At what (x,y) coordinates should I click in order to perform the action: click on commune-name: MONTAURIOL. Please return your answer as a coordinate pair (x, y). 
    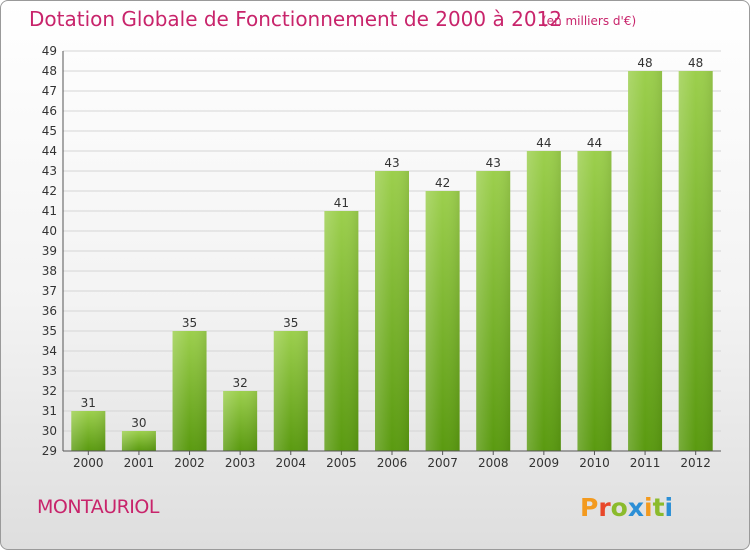
    Looking at the image, I should click on (98, 507).